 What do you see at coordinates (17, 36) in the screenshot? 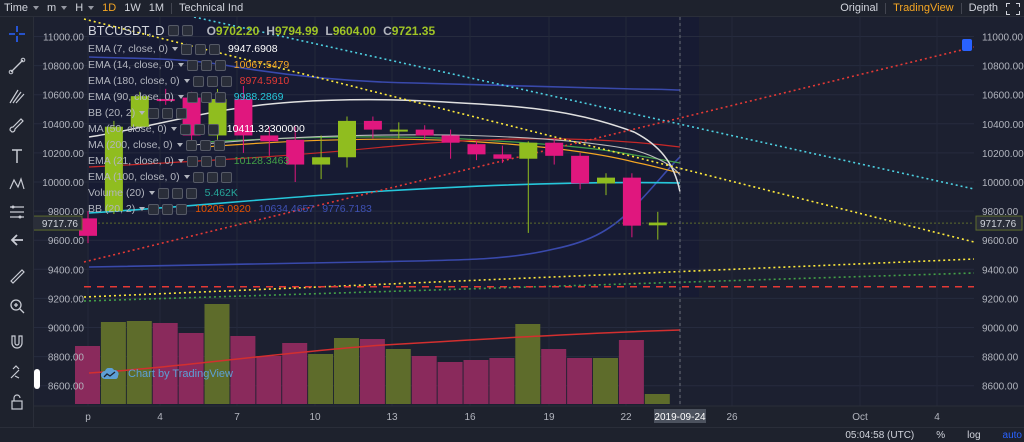
I see `crosshair-icon` at bounding box center [17, 36].